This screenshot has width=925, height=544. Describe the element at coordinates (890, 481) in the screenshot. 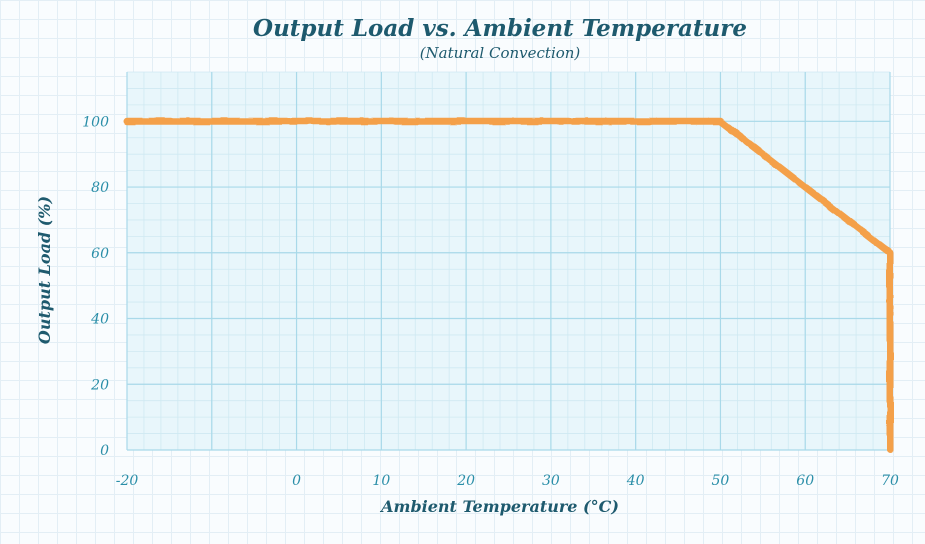

I see `x-tick-label: 70` at that location.